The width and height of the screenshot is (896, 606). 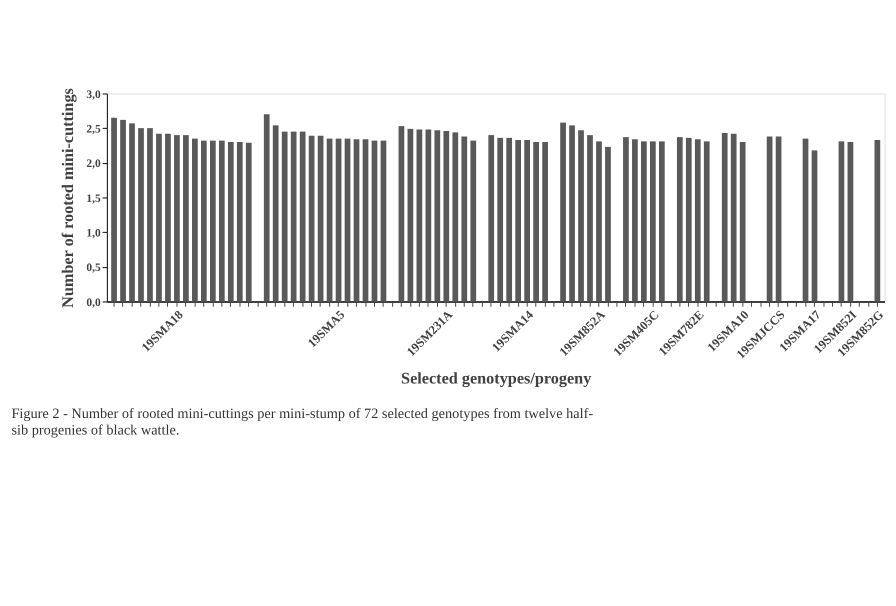 What do you see at coordinates (93, 233) in the screenshot?
I see `y-tick-label: 1,0` at bounding box center [93, 233].